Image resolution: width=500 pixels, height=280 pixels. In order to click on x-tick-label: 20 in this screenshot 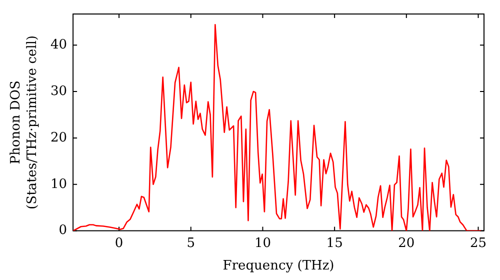, I will do `click(406, 243)`.